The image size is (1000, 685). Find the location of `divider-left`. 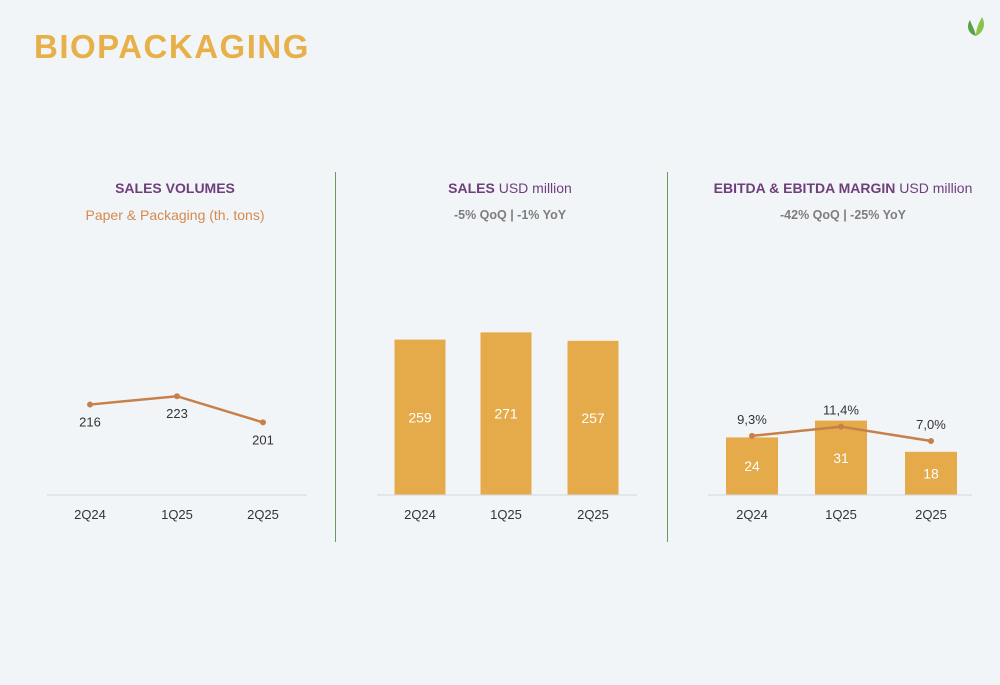

divider-left is located at coordinates (335, 357).